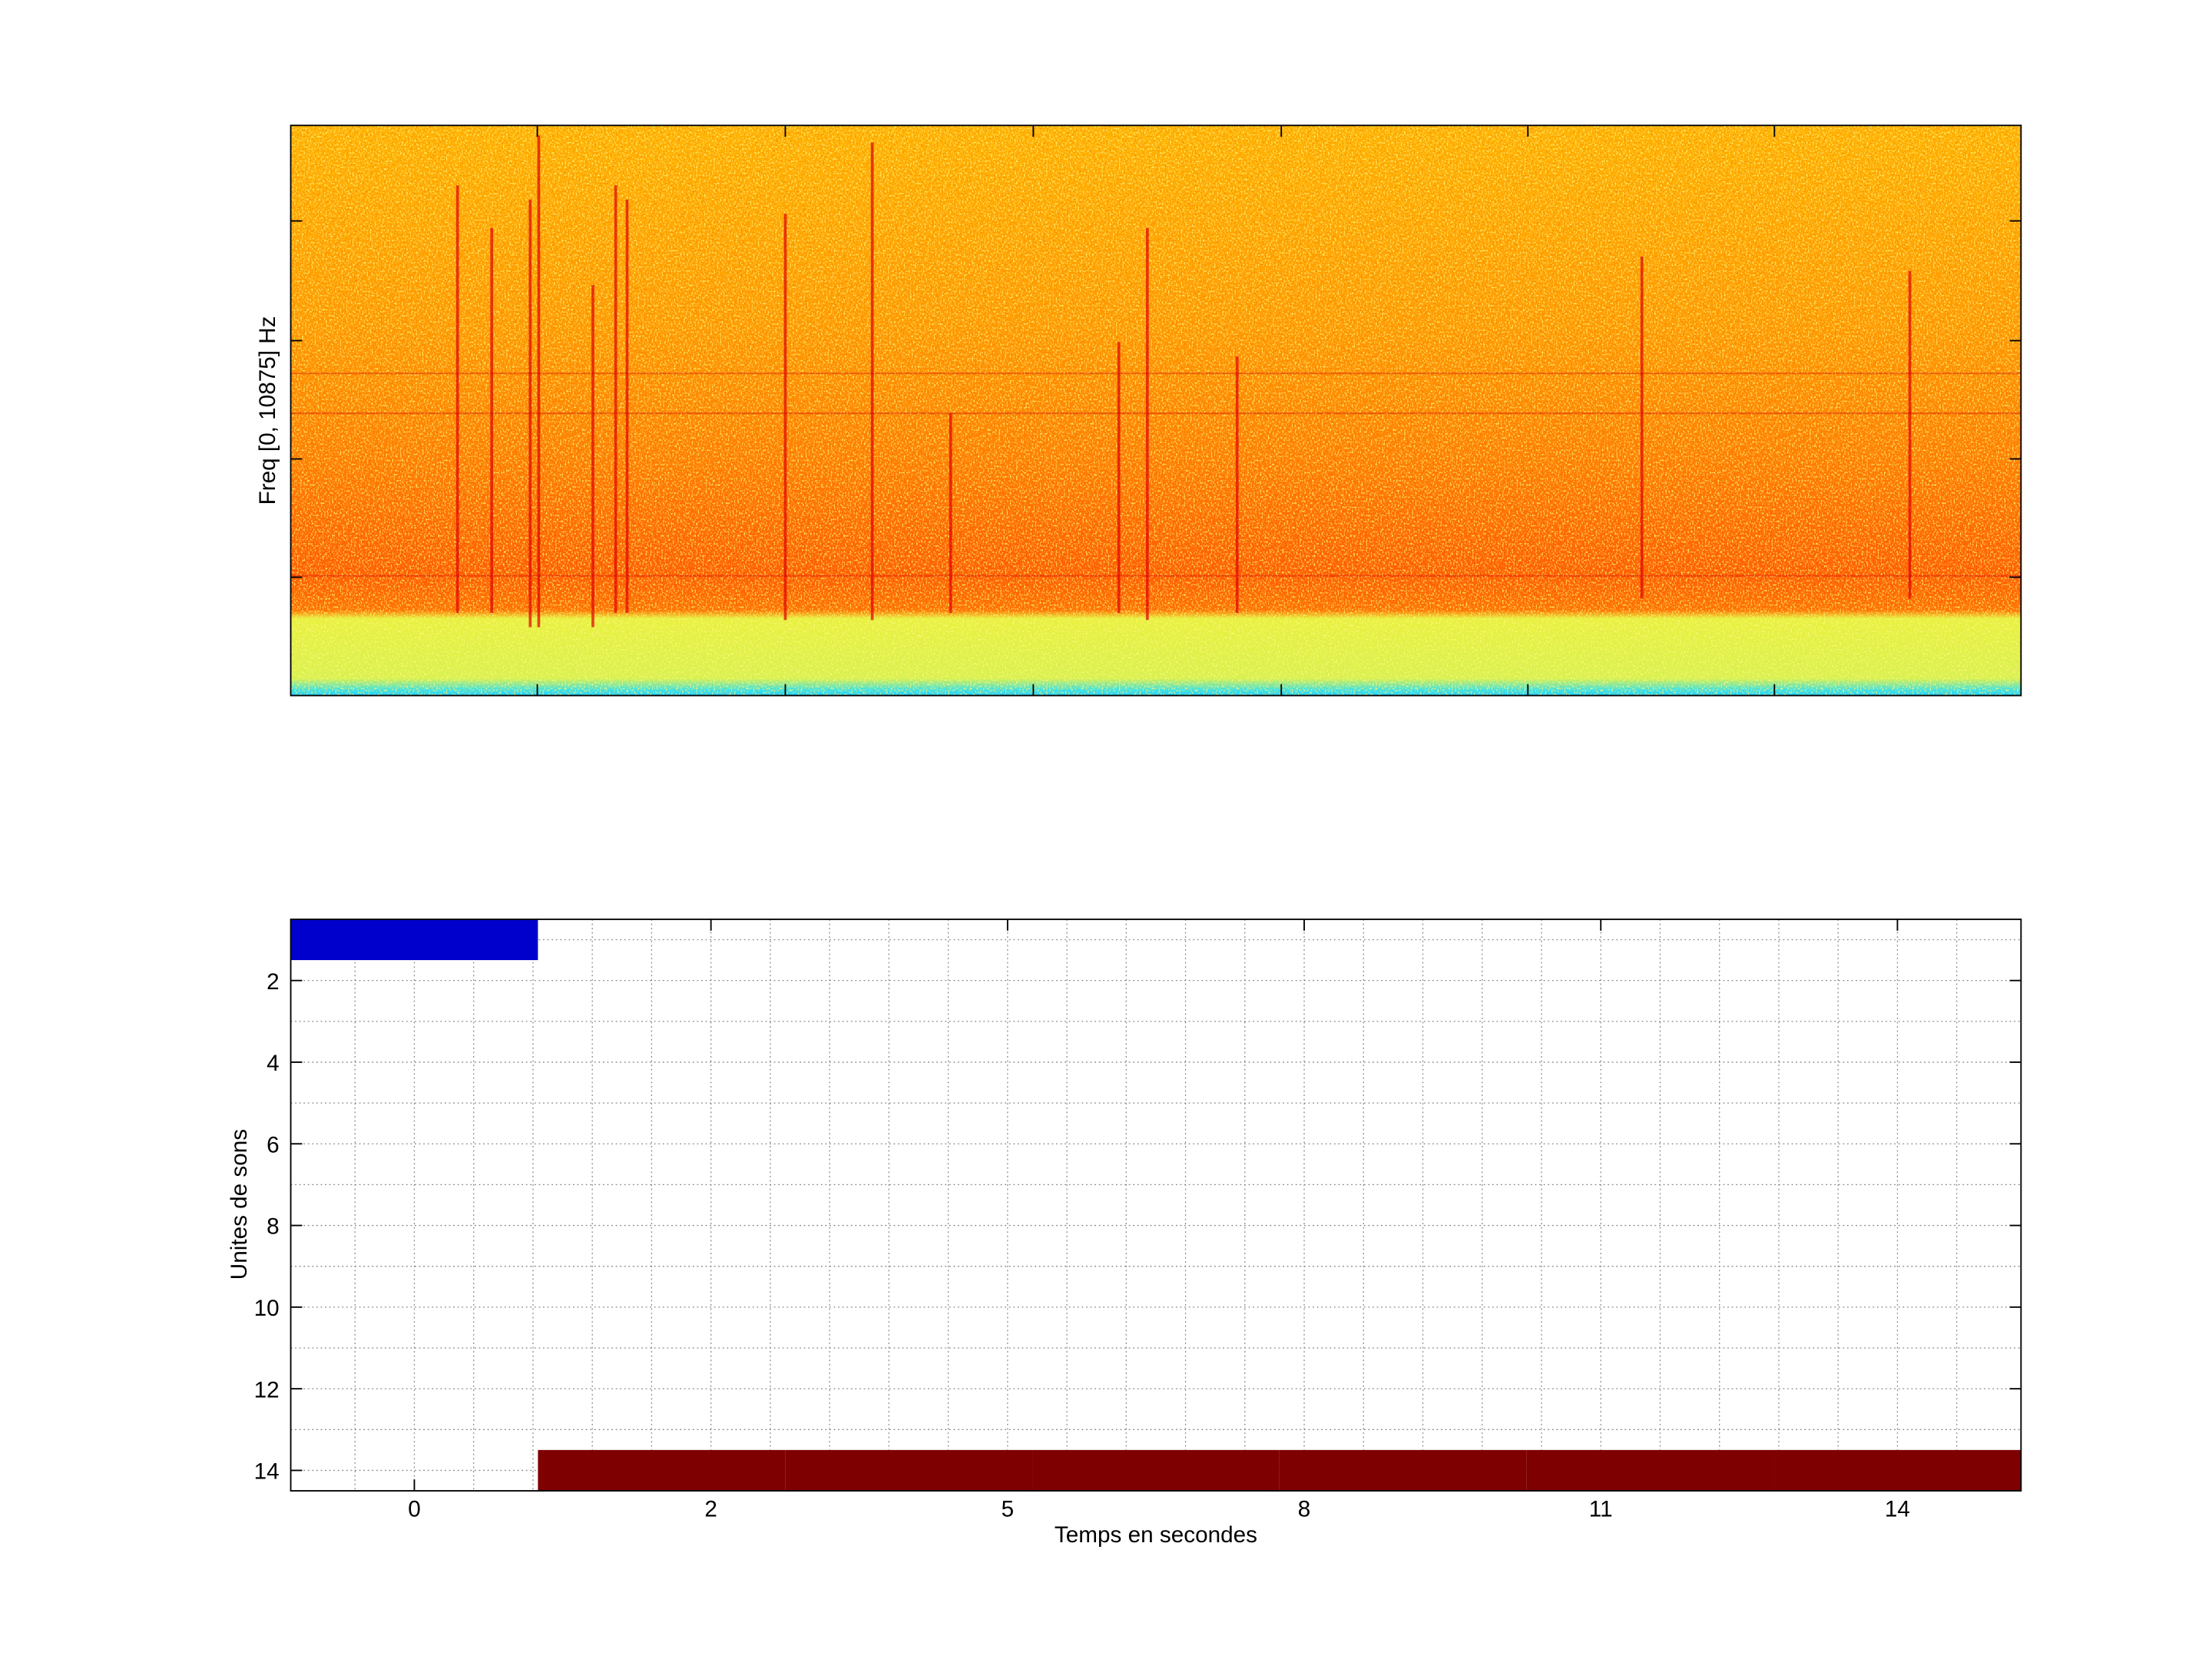 This screenshot has height=1659, width=2212. I want to click on y-tick-label: 4, so click(273, 1063).